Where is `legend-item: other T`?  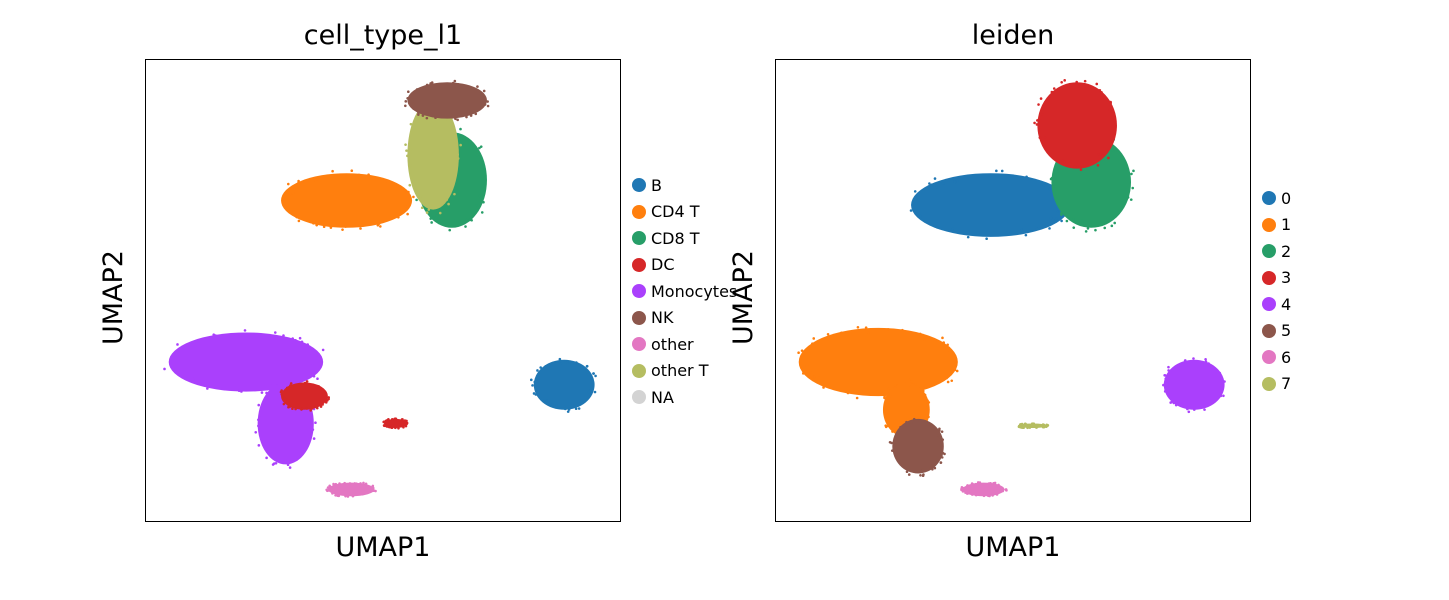
legend-item: other T is located at coordinates (670, 371).